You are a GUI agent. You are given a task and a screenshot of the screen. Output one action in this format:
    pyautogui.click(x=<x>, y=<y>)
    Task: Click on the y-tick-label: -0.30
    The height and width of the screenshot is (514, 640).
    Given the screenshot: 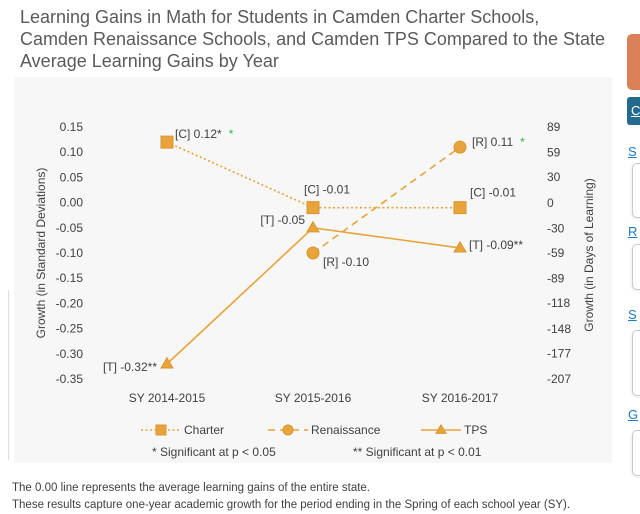 What is the action you would take?
    pyautogui.click(x=70, y=354)
    